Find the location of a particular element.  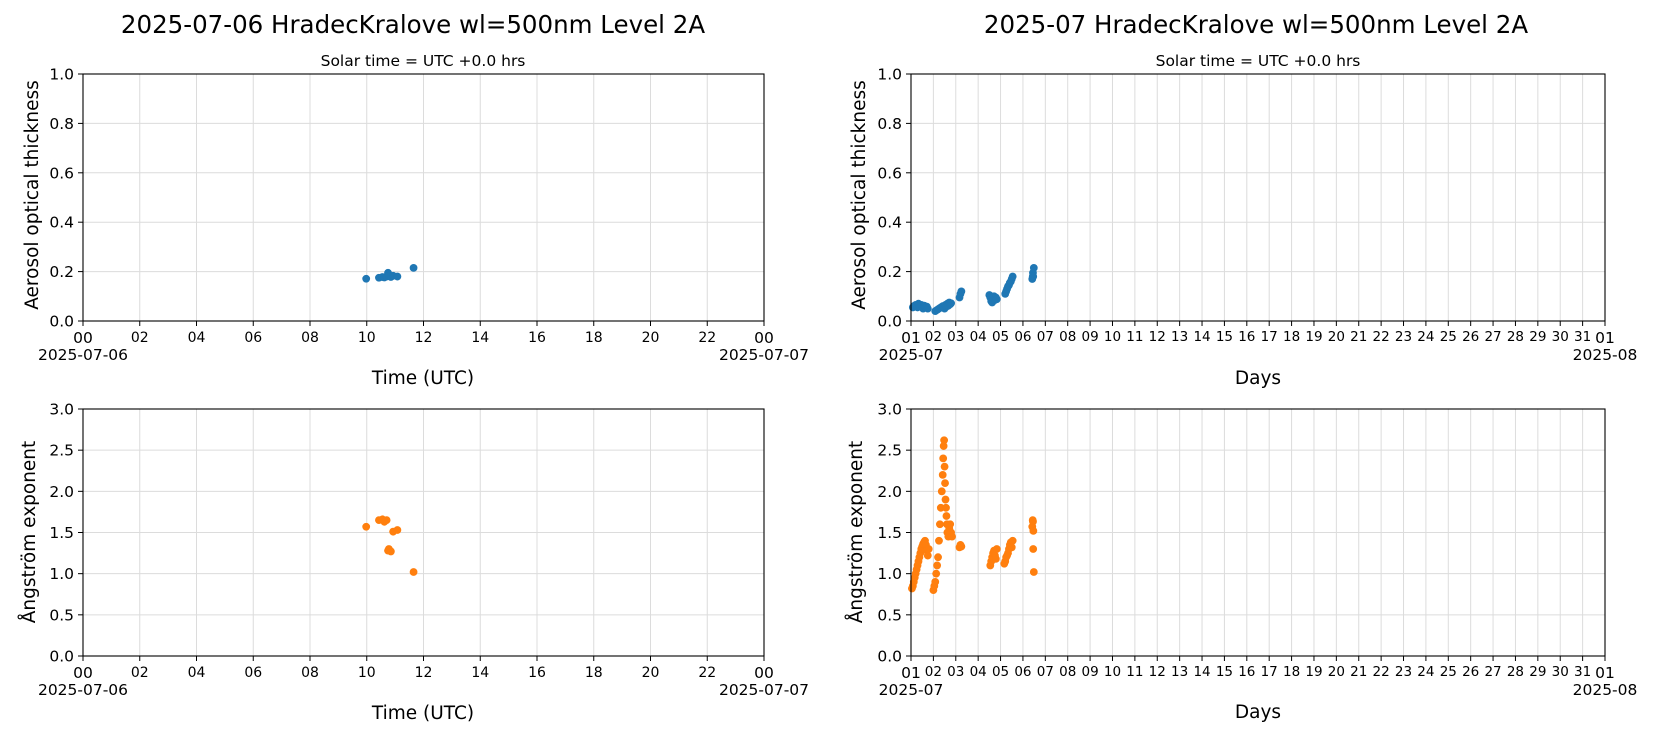

x-tick-label: 28 is located at coordinates (1515, 672).